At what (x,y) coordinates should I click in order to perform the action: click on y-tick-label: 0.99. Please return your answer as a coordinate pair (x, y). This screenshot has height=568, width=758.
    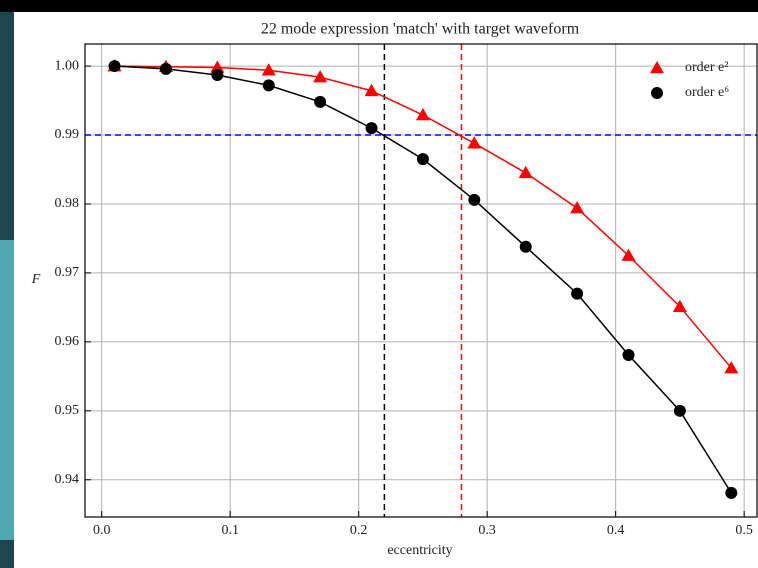
    Looking at the image, I should click on (67, 134).